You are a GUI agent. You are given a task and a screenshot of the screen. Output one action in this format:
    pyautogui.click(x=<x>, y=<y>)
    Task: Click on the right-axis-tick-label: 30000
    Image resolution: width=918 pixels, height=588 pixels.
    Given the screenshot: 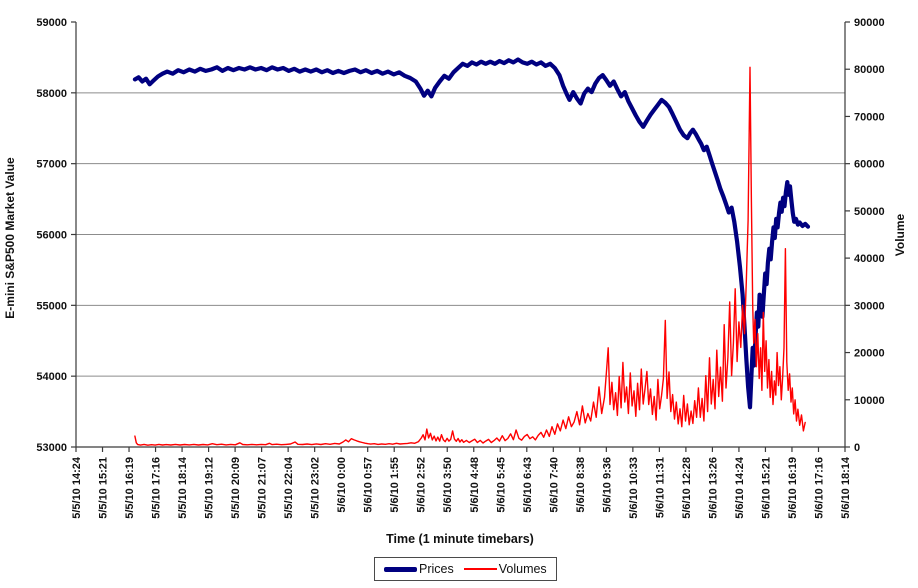 What is the action you would take?
    pyautogui.click(x=869, y=306)
    